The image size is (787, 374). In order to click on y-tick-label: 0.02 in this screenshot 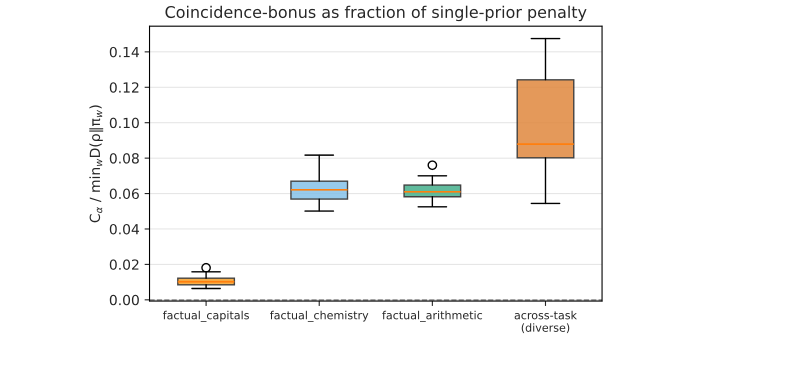, I will do `click(124, 264)`.